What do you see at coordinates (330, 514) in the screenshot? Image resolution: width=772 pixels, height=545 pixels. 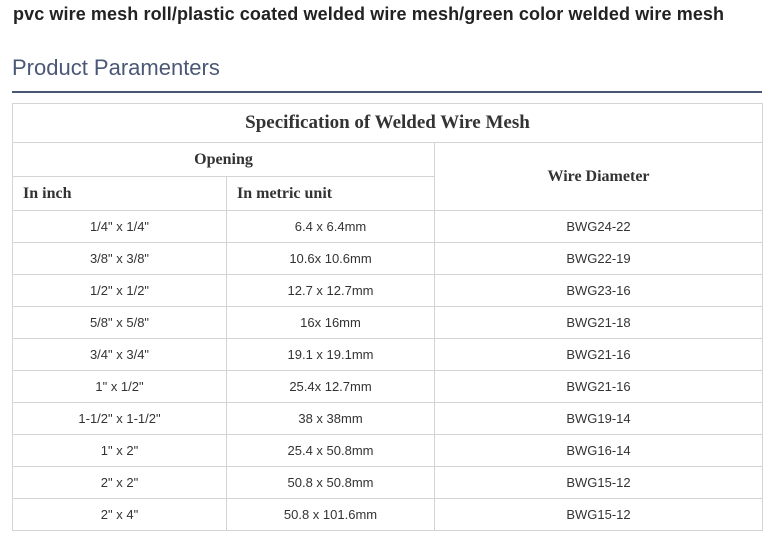 I see `metric-cell: 50.8 x 101.6mm` at bounding box center [330, 514].